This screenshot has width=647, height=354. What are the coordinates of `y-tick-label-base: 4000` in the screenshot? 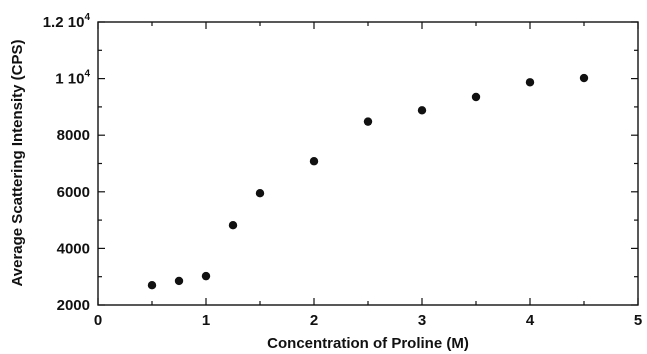 It's located at (73, 248).